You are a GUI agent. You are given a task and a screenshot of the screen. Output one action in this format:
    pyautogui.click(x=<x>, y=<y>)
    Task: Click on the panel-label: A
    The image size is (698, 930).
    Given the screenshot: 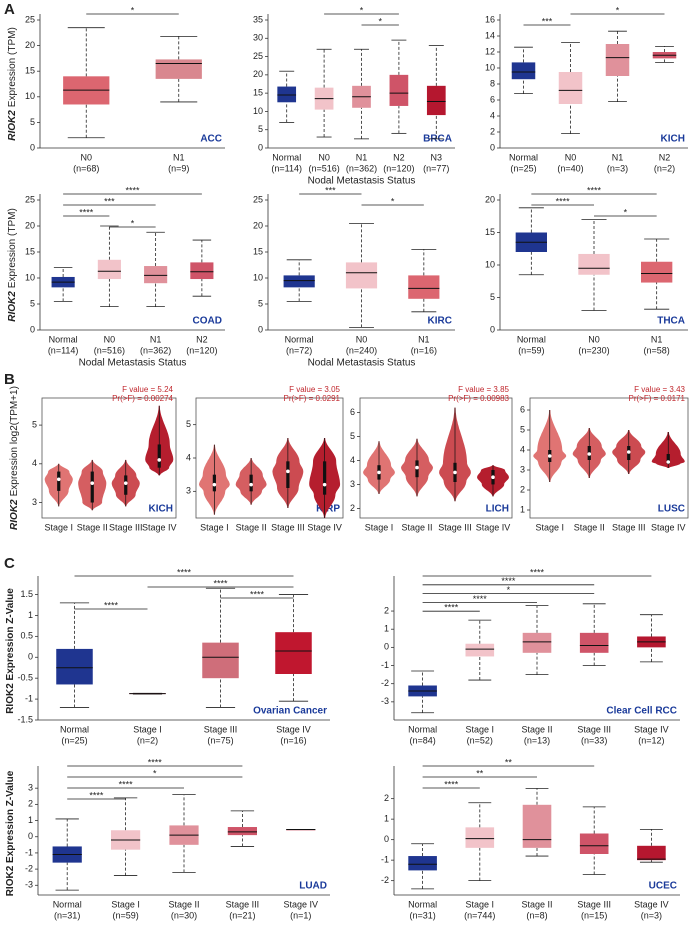 What is the action you would take?
    pyautogui.click(x=9, y=9)
    